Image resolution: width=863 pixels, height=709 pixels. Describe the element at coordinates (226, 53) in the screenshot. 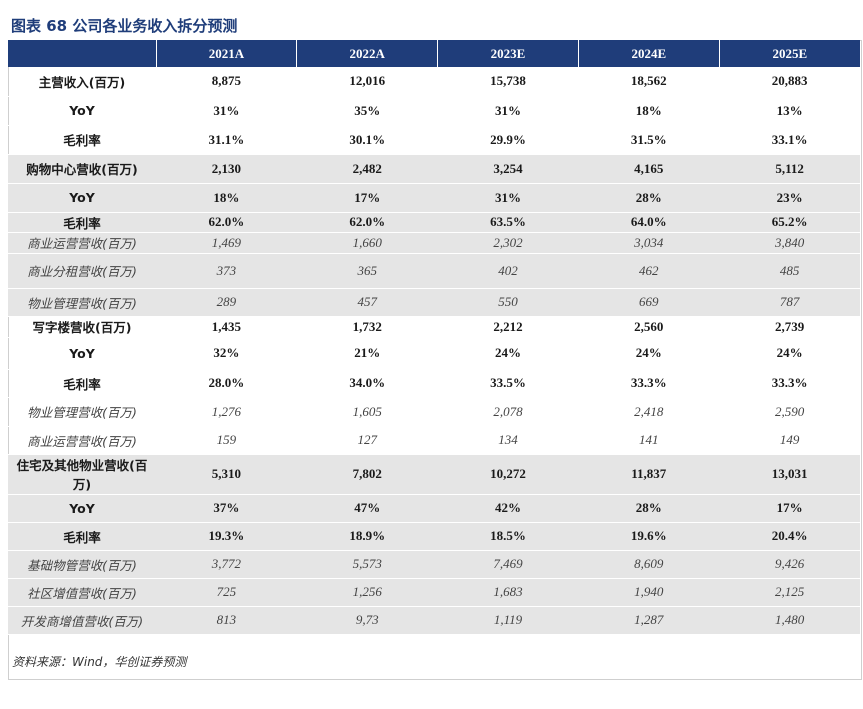

I see `column-header: 2021A` at that location.